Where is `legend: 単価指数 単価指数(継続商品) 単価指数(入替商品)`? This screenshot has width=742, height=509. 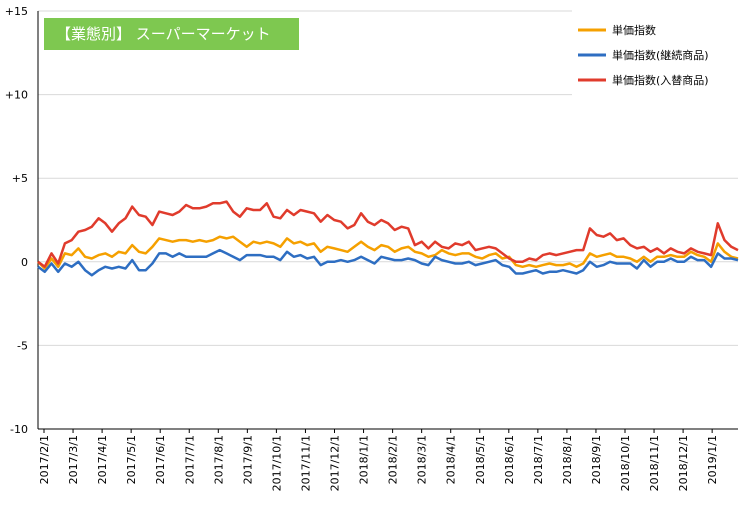
legend: 単価指数 単価指数(継続商品) 単価指数(入替商品) is located at coordinates (655, 53).